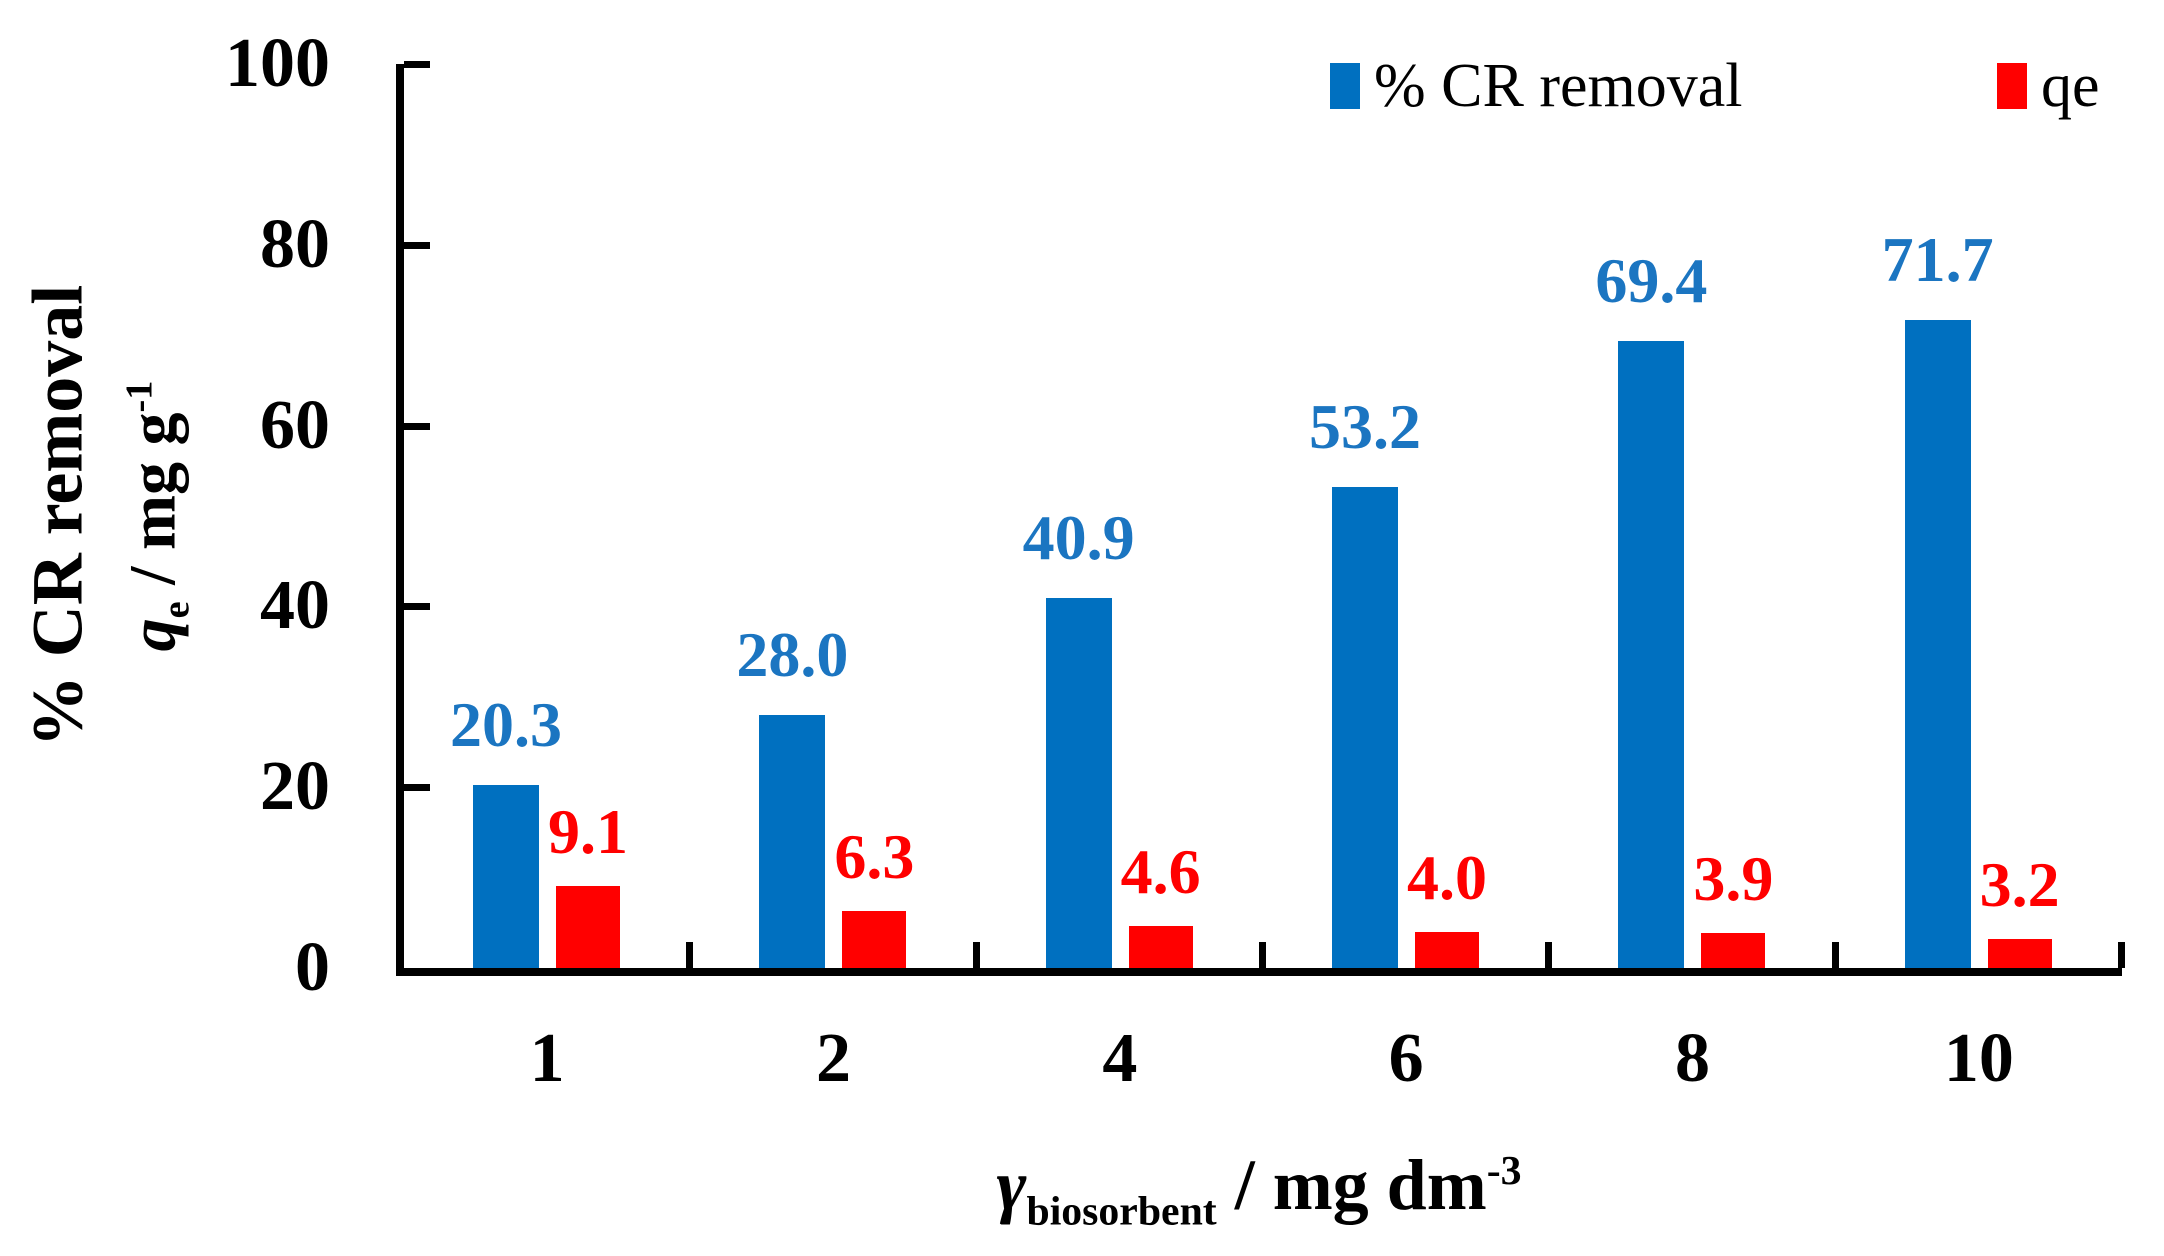 The width and height of the screenshot is (2164, 1256). Describe the element at coordinates (547, 1058) in the screenshot. I see `x-tick-label-1: 1` at that location.